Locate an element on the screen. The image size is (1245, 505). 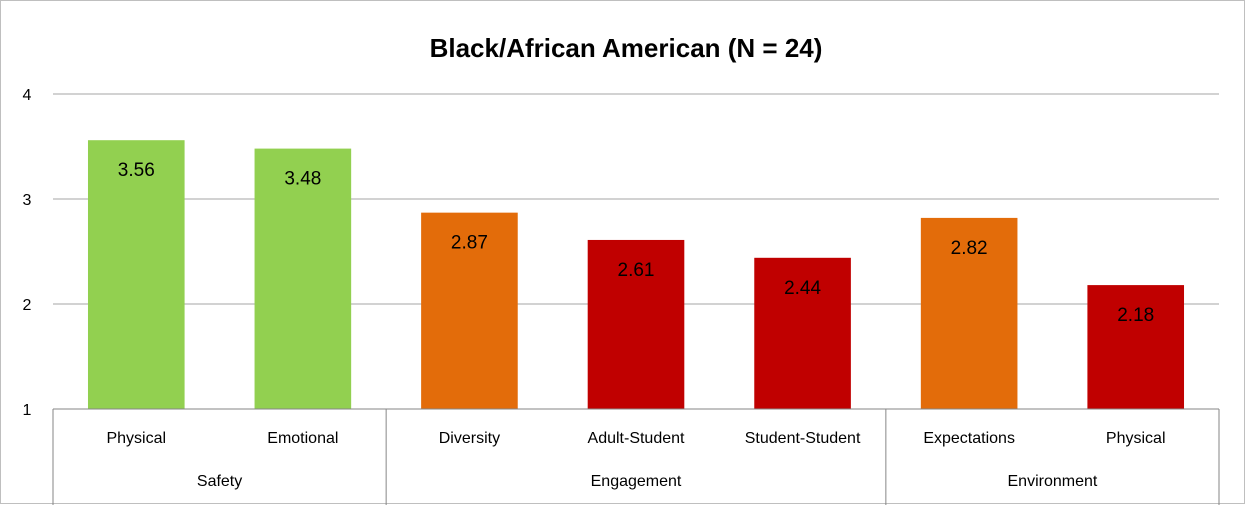
x-category-label: Emotional is located at coordinates (302, 438).